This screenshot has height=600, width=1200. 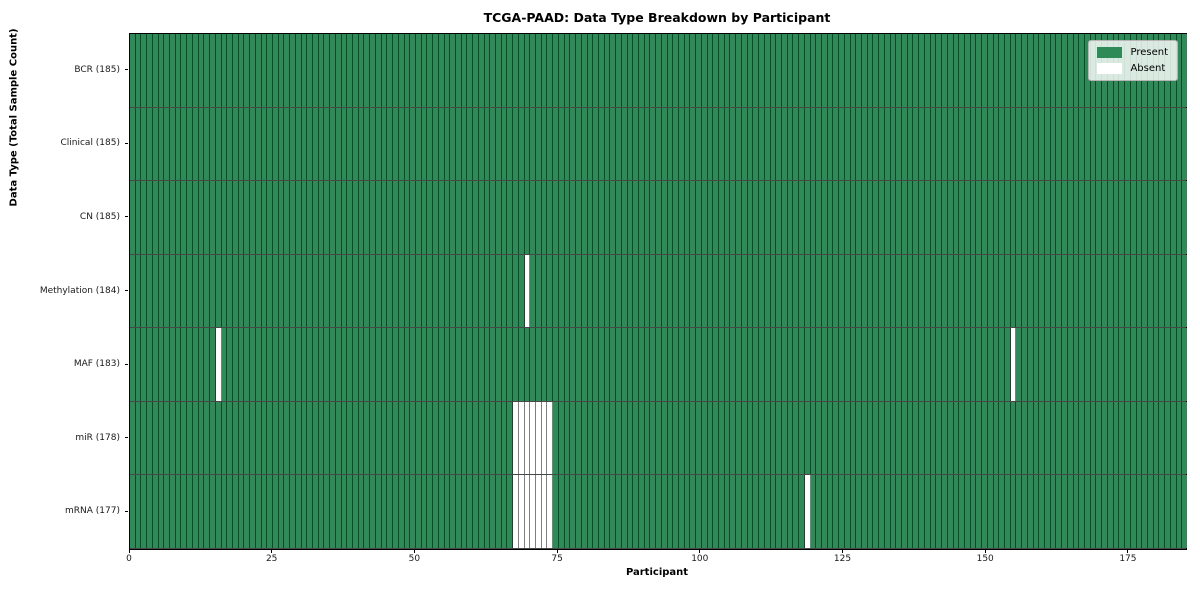 What do you see at coordinates (1148, 68) in the screenshot?
I see `legend-label-absent: Absent` at bounding box center [1148, 68].